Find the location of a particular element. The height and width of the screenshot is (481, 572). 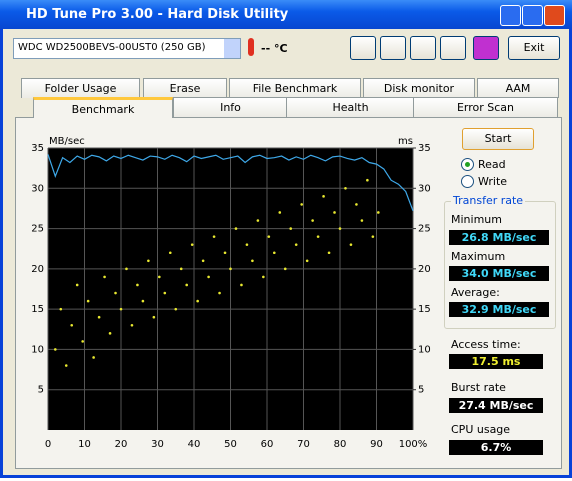

copy-all-button is located at coordinates (393, 48).